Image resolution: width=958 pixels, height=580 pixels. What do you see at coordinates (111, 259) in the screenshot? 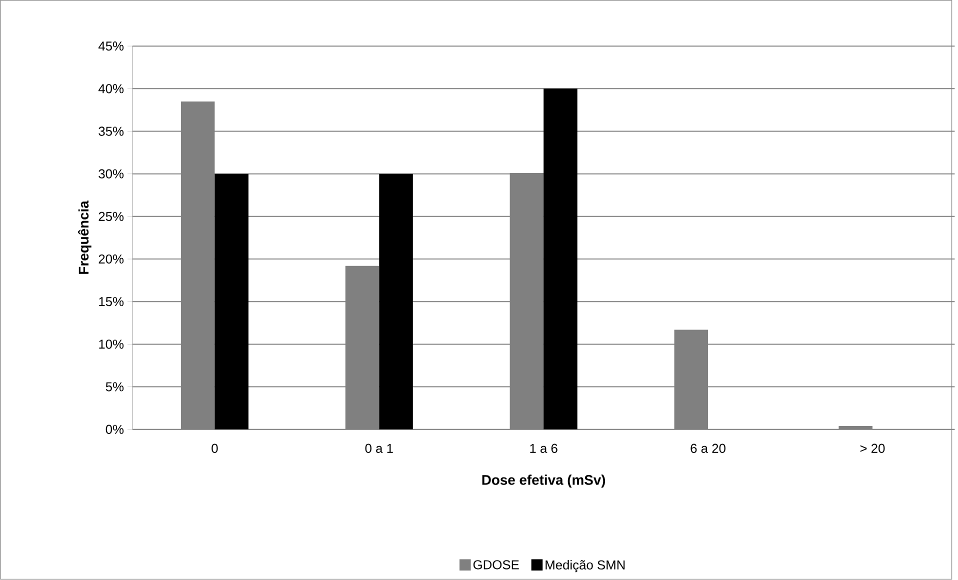
I see `y-tick-label: 20%` at bounding box center [111, 259].